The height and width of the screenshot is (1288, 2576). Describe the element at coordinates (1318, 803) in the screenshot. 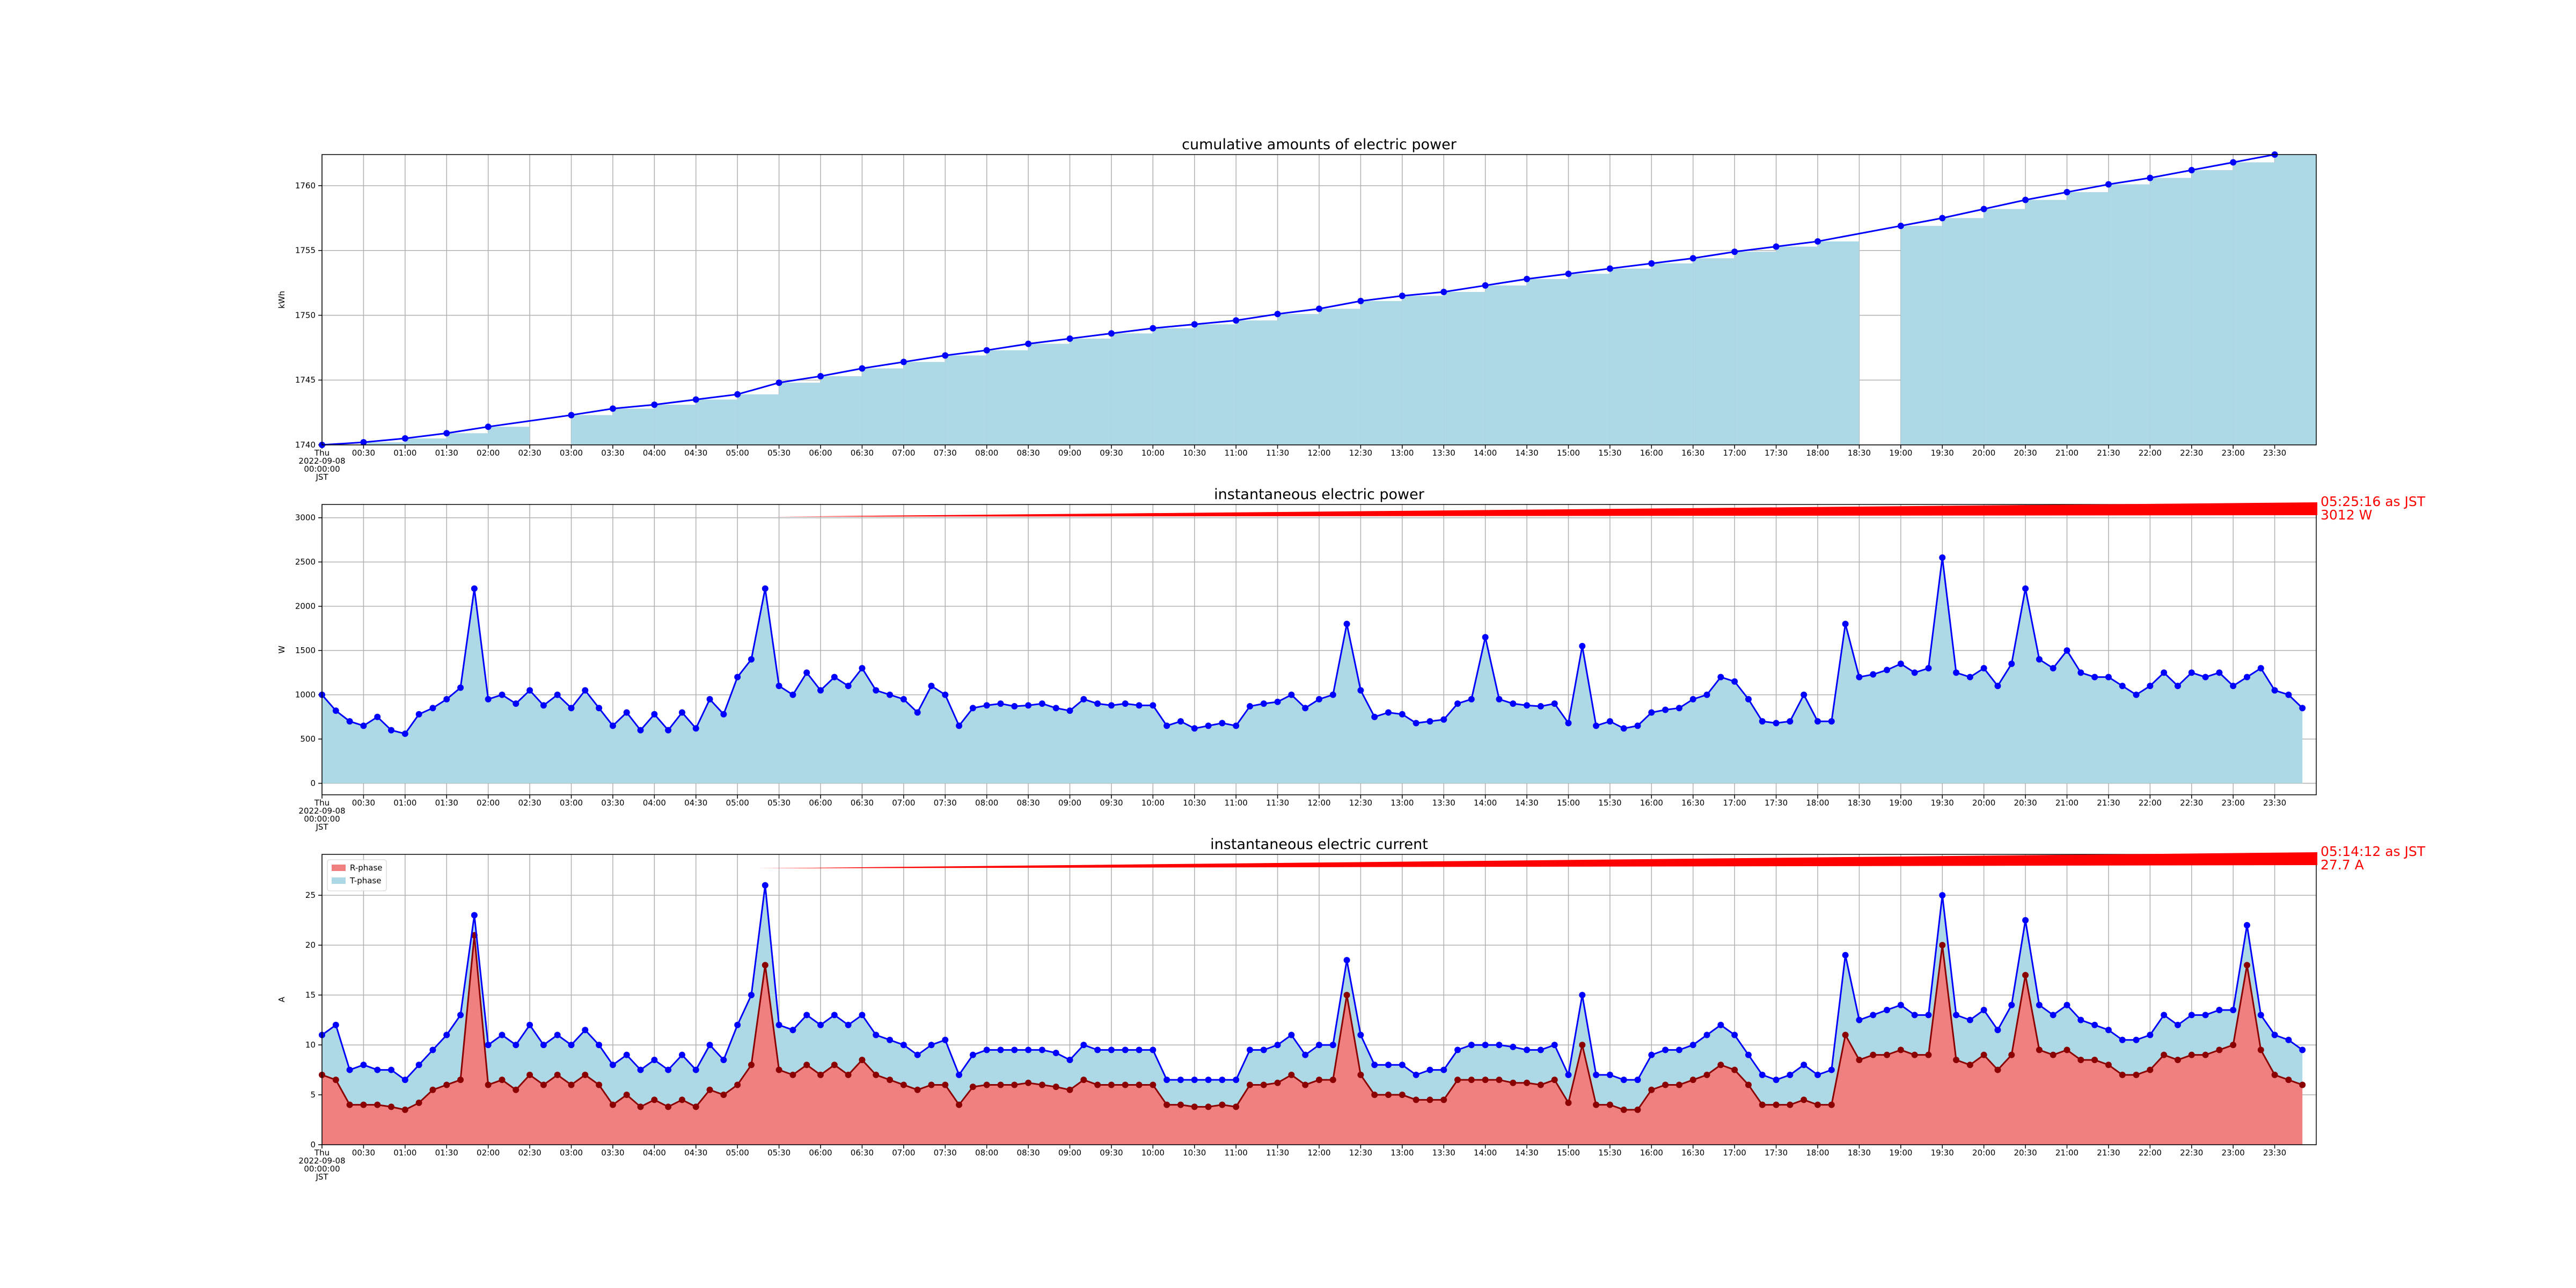

I see `x-tick-label: 12:00` at that location.